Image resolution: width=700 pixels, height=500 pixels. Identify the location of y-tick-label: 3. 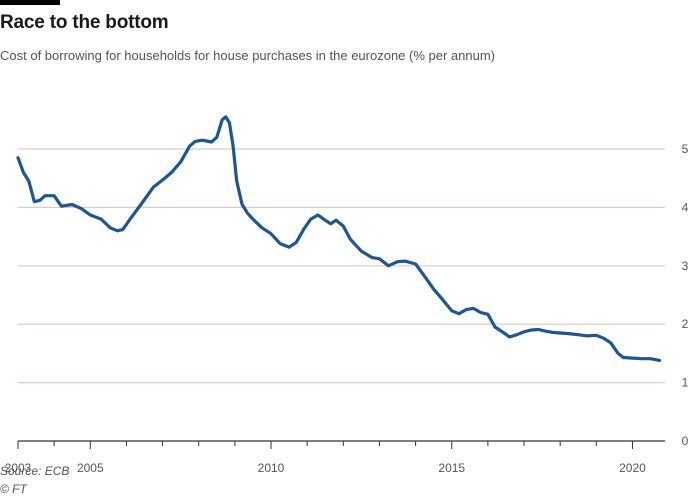
(685, 266).